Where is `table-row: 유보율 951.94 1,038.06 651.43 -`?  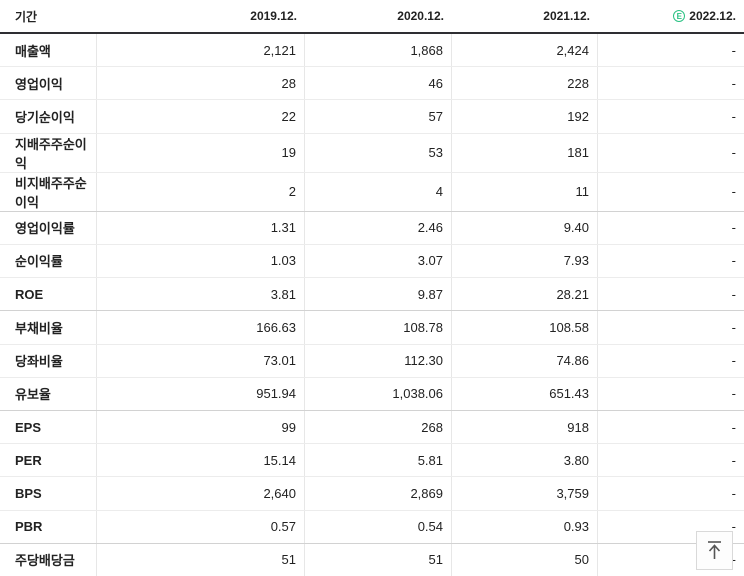 table-row: 유보율 951.94 1,038.06 651.43 - is located at coordinates (372, 393).